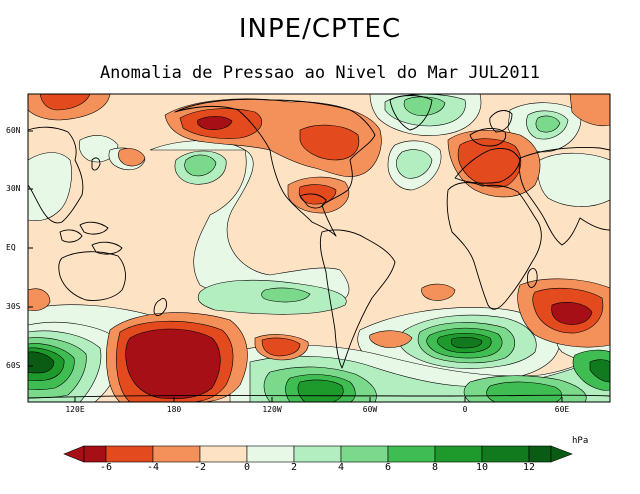  I want to click on lon-label-60e: 60E, so click(562, 409).